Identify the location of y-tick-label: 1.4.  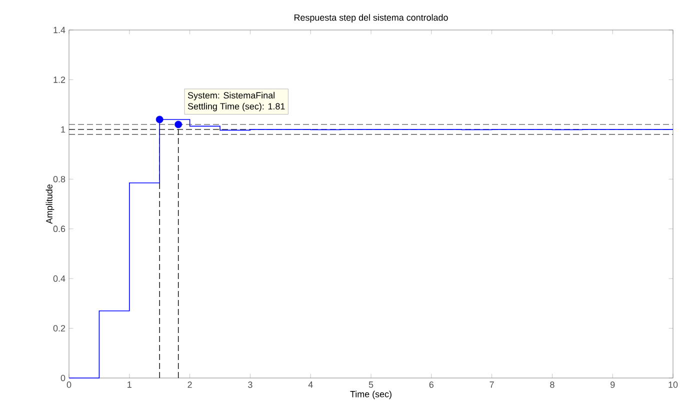
(60, 30).